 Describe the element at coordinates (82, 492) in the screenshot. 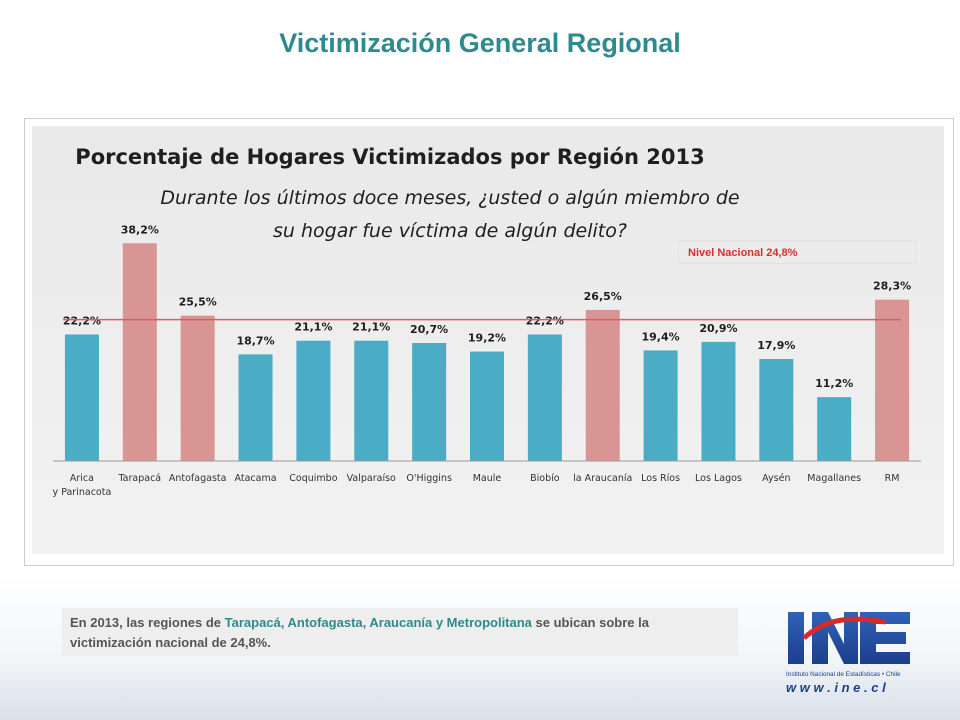

I see `category-label-0-line2: y Parinacota` at that location.